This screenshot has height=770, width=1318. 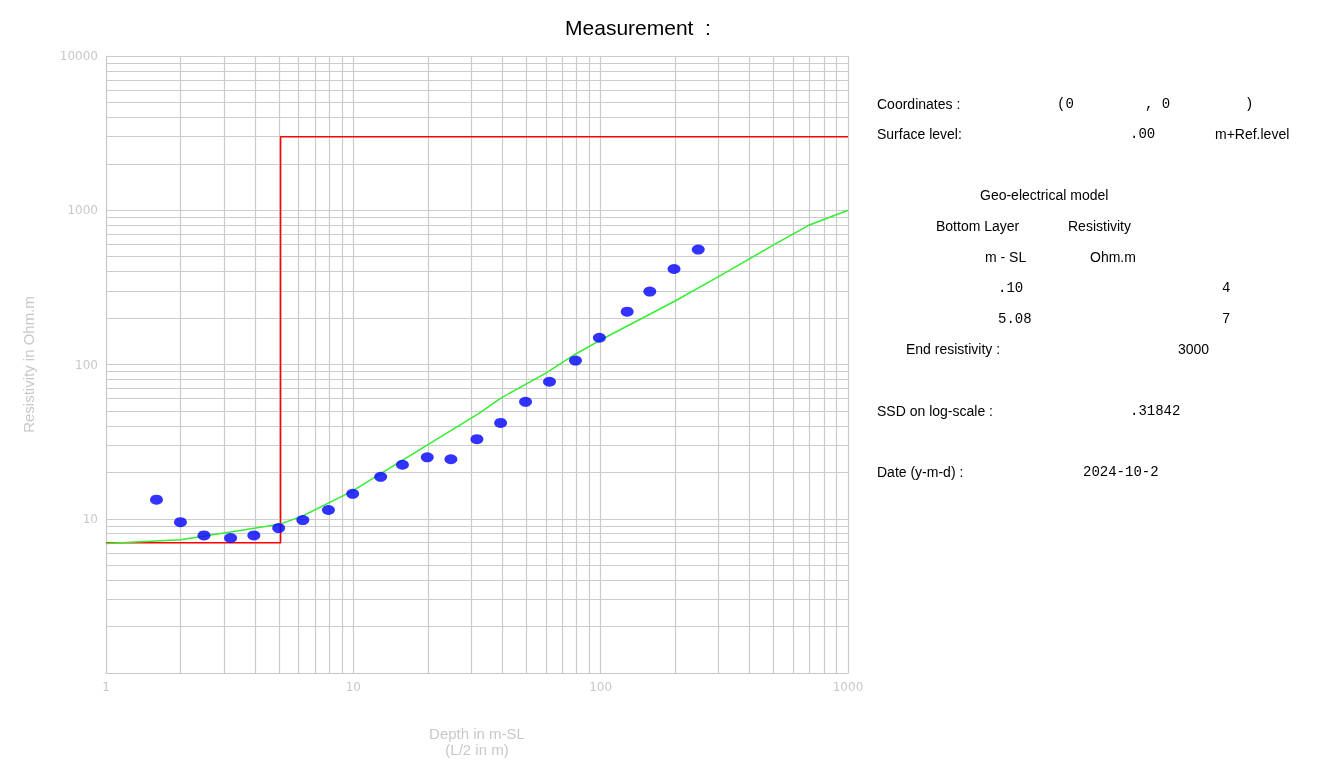 I want to click on text: 5.08, so click(x=1015, y=319).